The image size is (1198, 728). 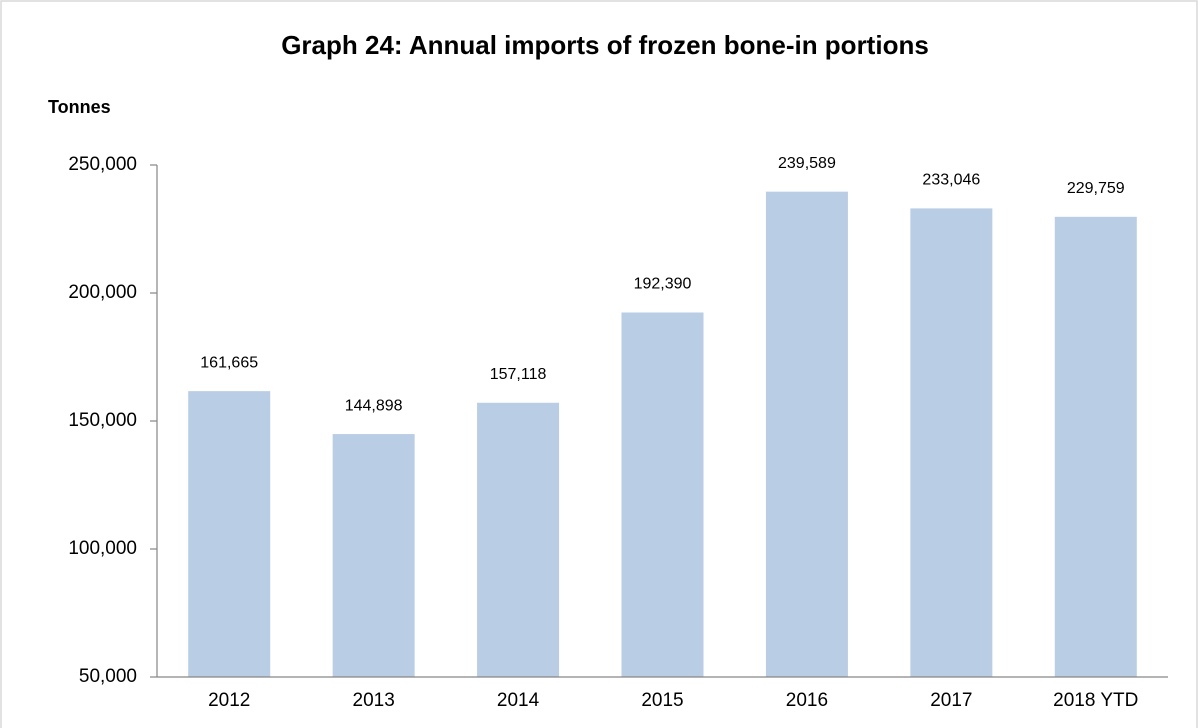 What do you see at coordinates (807, 163) in the screenshot?
I see `value-label: 239,589` at bounding box center [807, 163].